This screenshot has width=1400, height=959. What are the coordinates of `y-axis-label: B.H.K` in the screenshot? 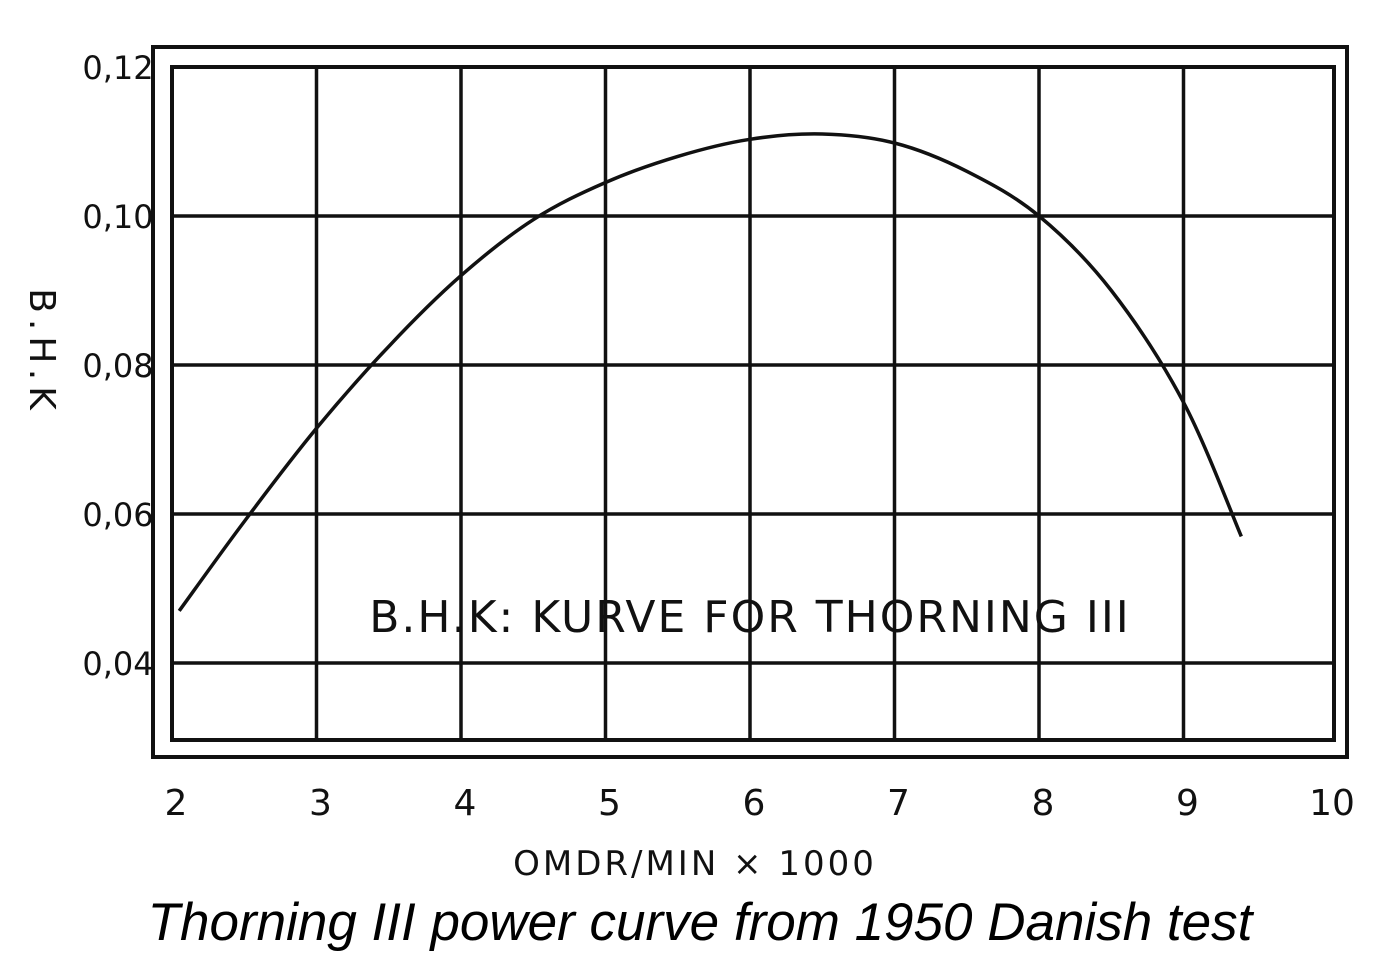 It's located at (41, 352).